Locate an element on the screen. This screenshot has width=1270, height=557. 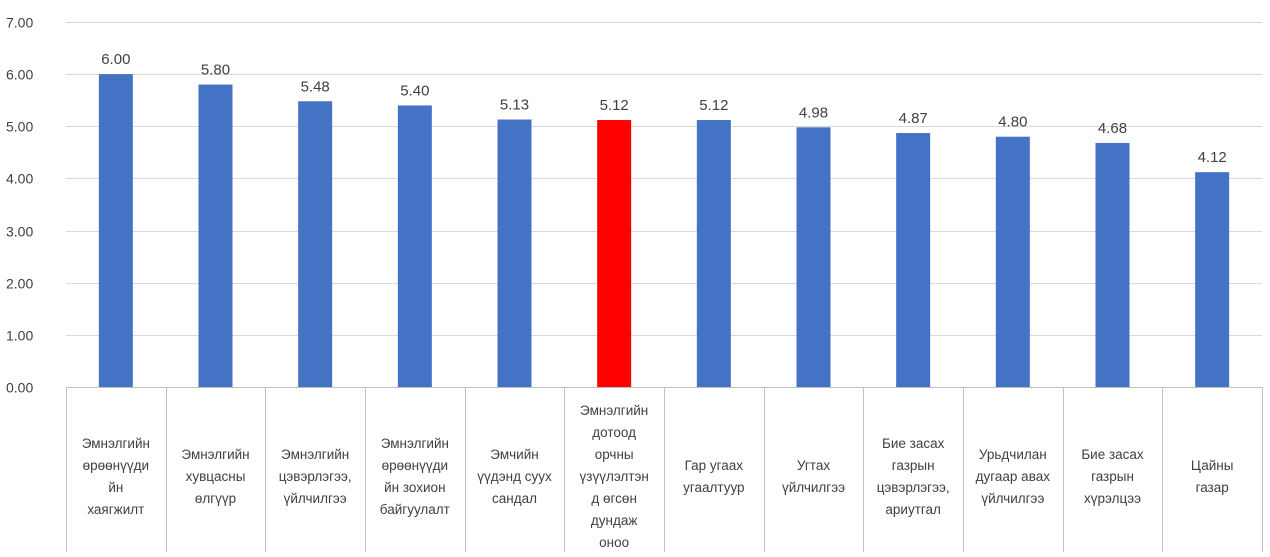
y-tick-label: 7.00 is located at coordinates (19, 23).